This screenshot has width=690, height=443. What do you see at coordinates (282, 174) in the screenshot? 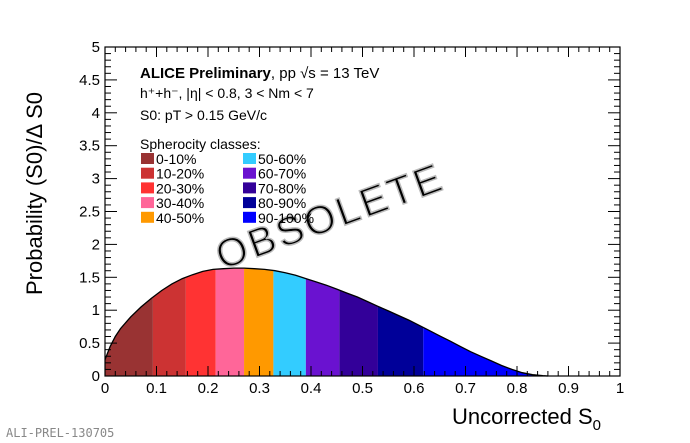
I see `legend-label-6: 60-70%` at bounding box center [282, 174].